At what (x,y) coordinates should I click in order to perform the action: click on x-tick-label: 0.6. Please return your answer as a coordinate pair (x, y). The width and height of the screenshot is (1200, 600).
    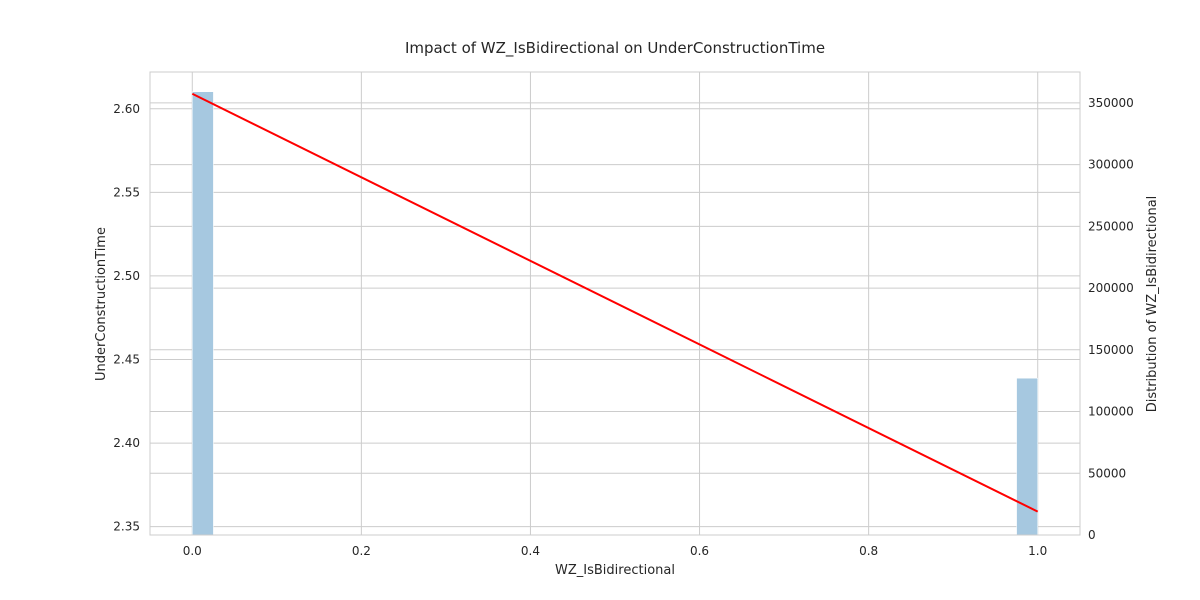
    Looking at the image, I should click on (699, 551).